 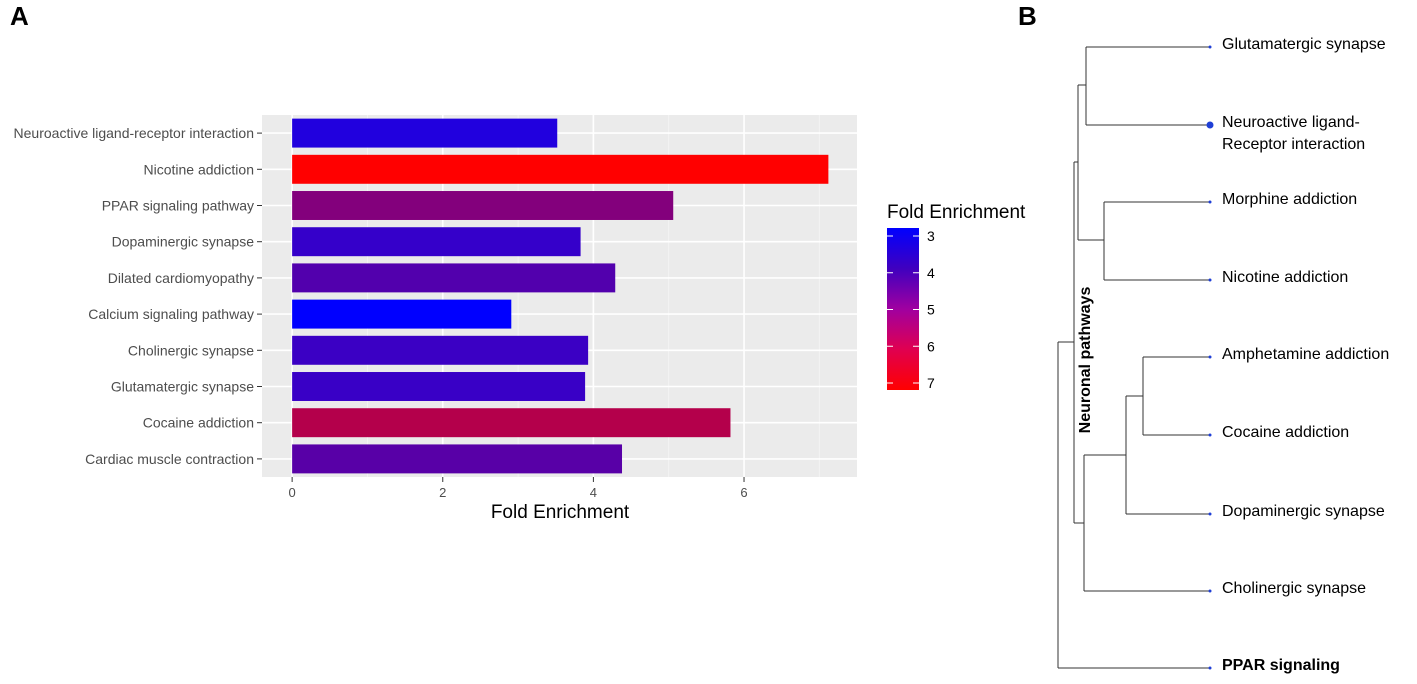 What do you see at coordinates (931, 273) in the screenshot?
I see `legend-tick-label: 4` at bounding box center [931, 273].